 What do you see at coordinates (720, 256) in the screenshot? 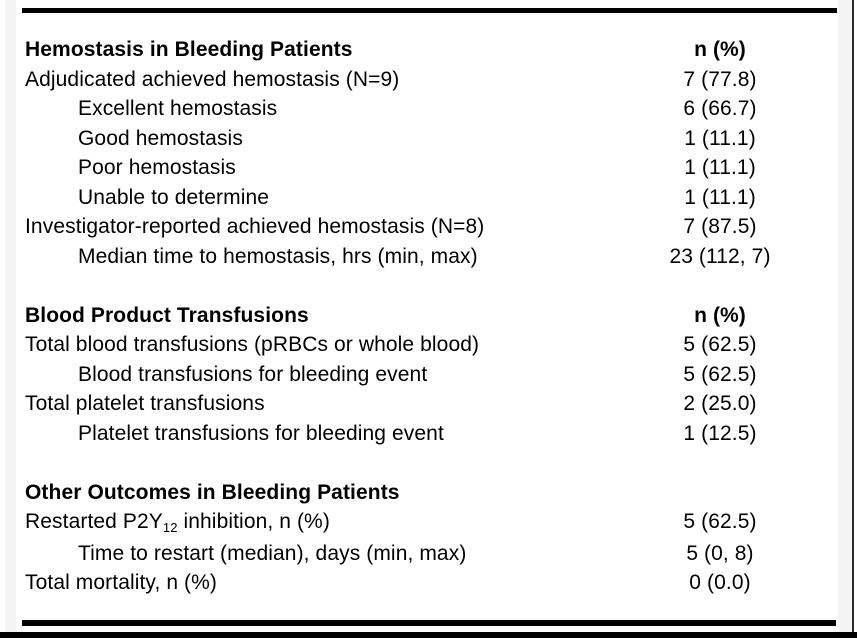
I see `row-value: 23 (112, 7)` at bounding box center [720, 256].